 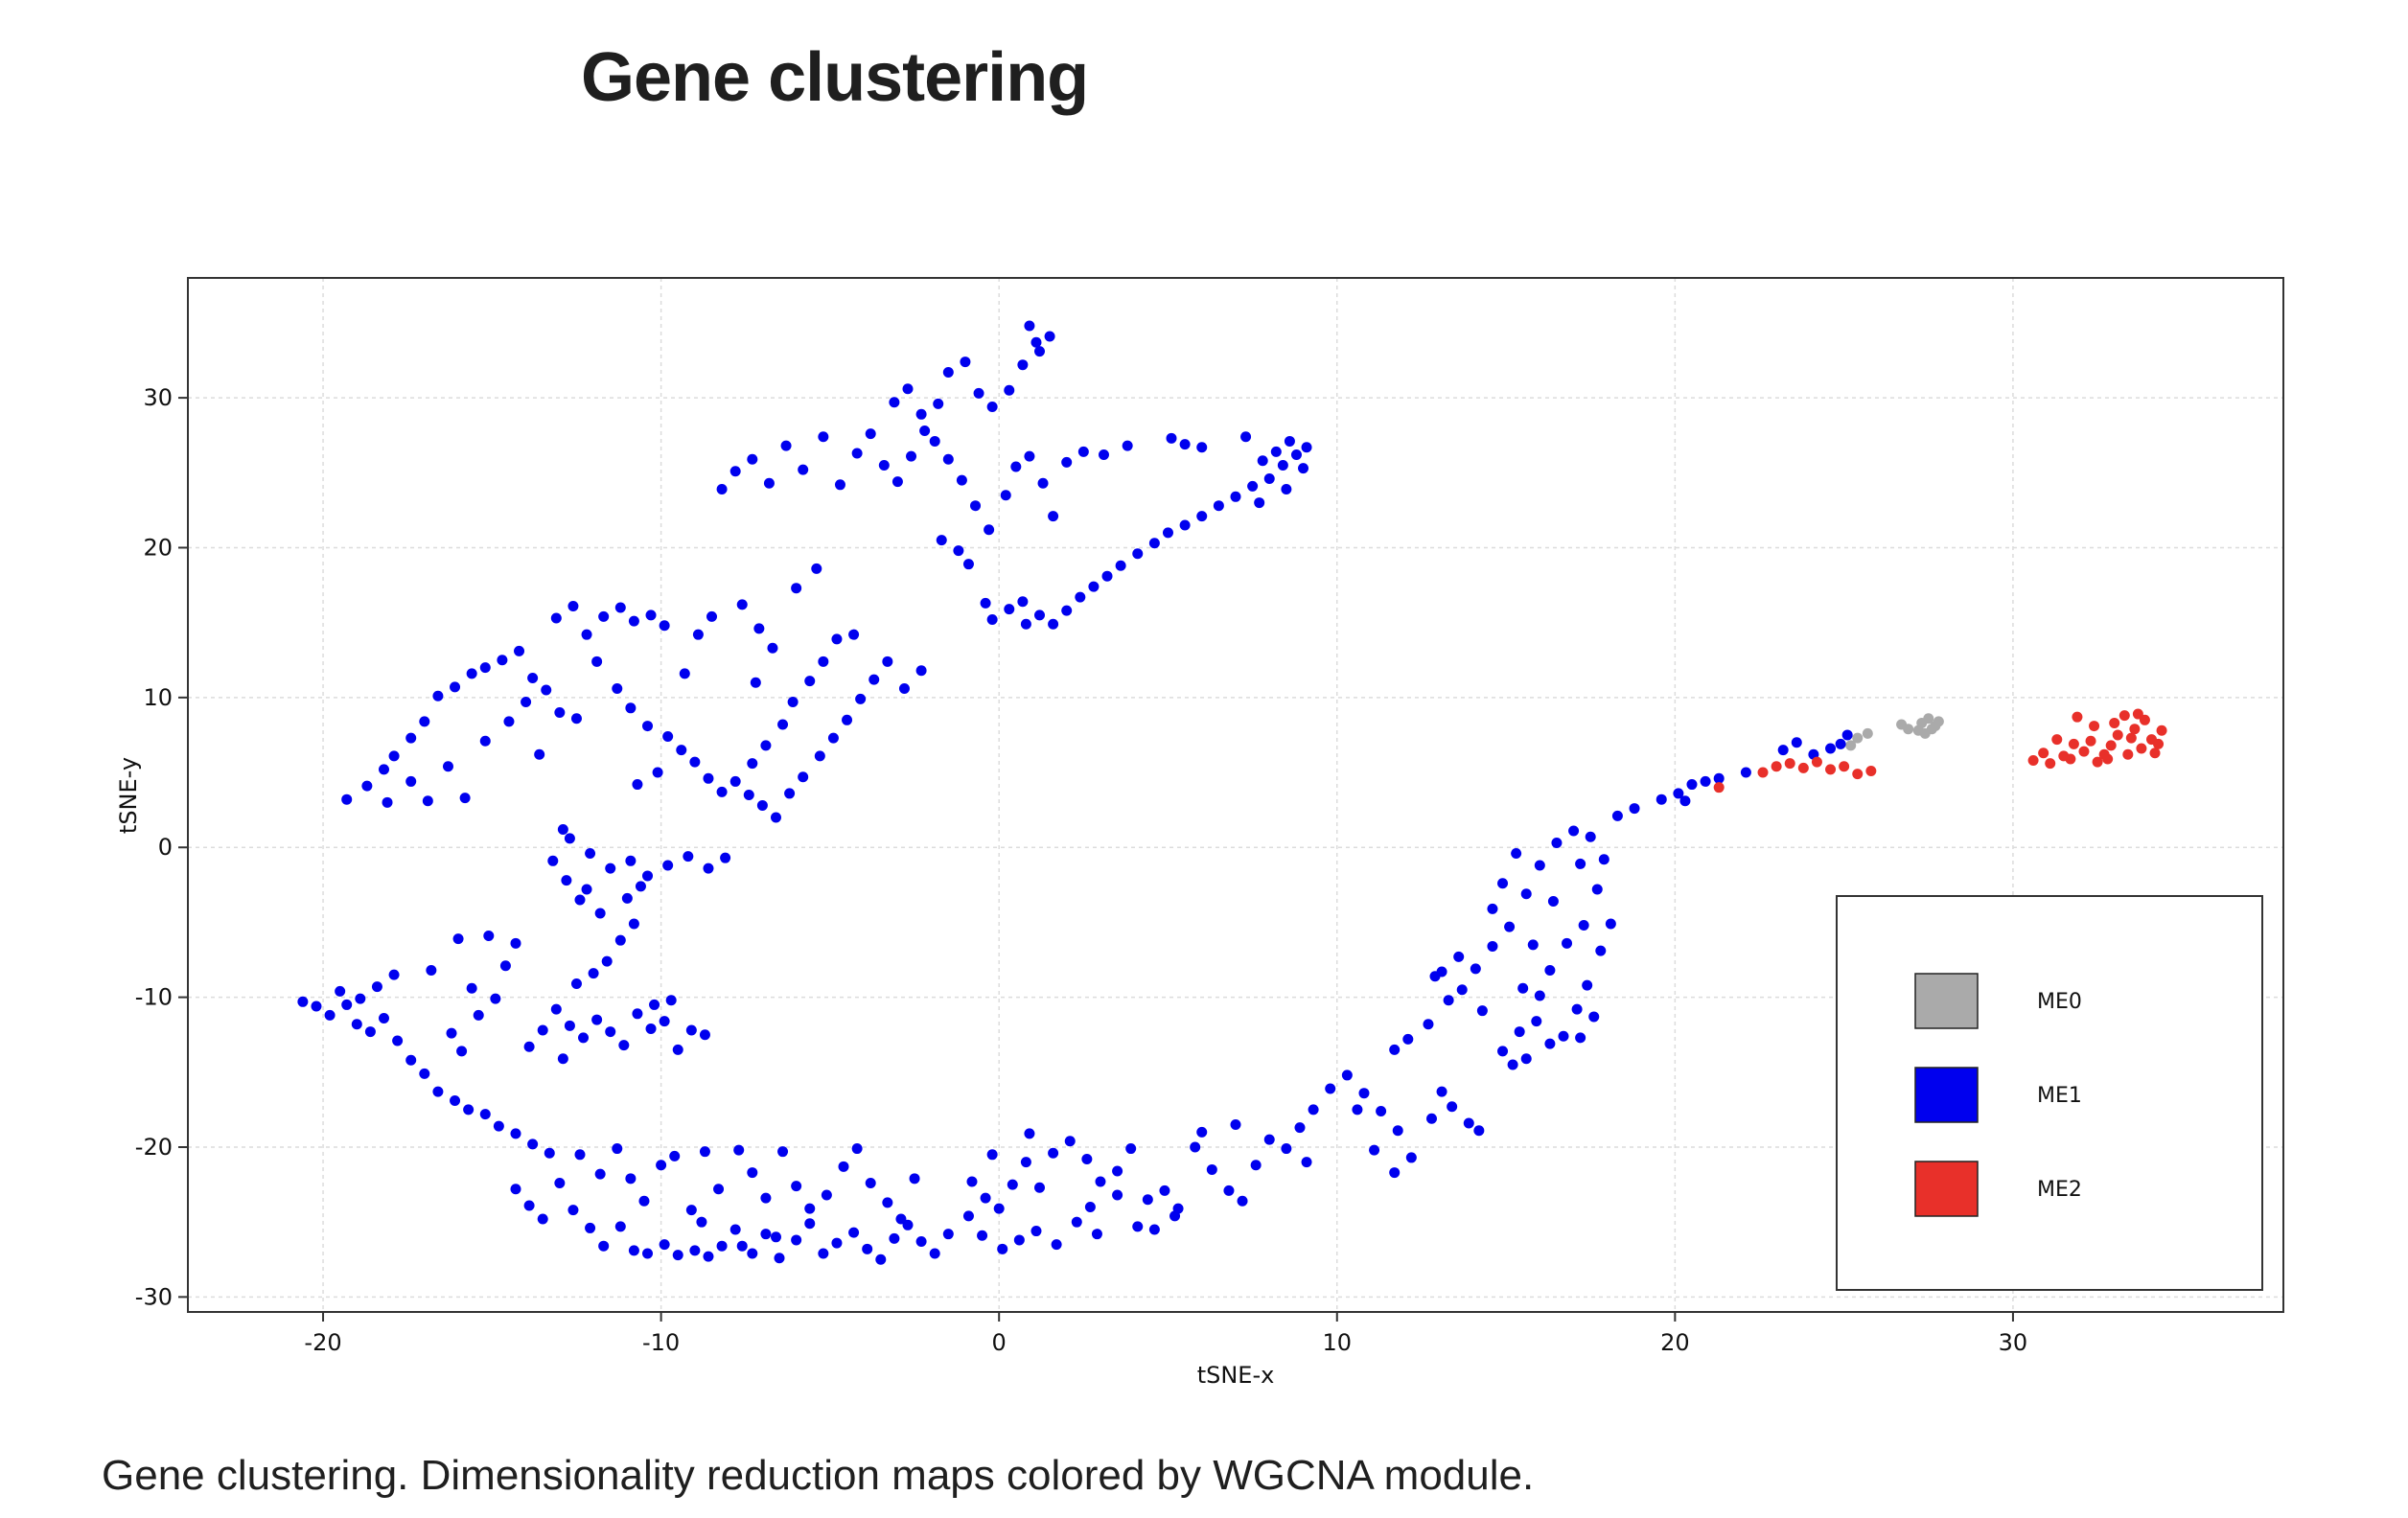 I want to click on legend-swatch-me0, so click(x=1946, y=1001).